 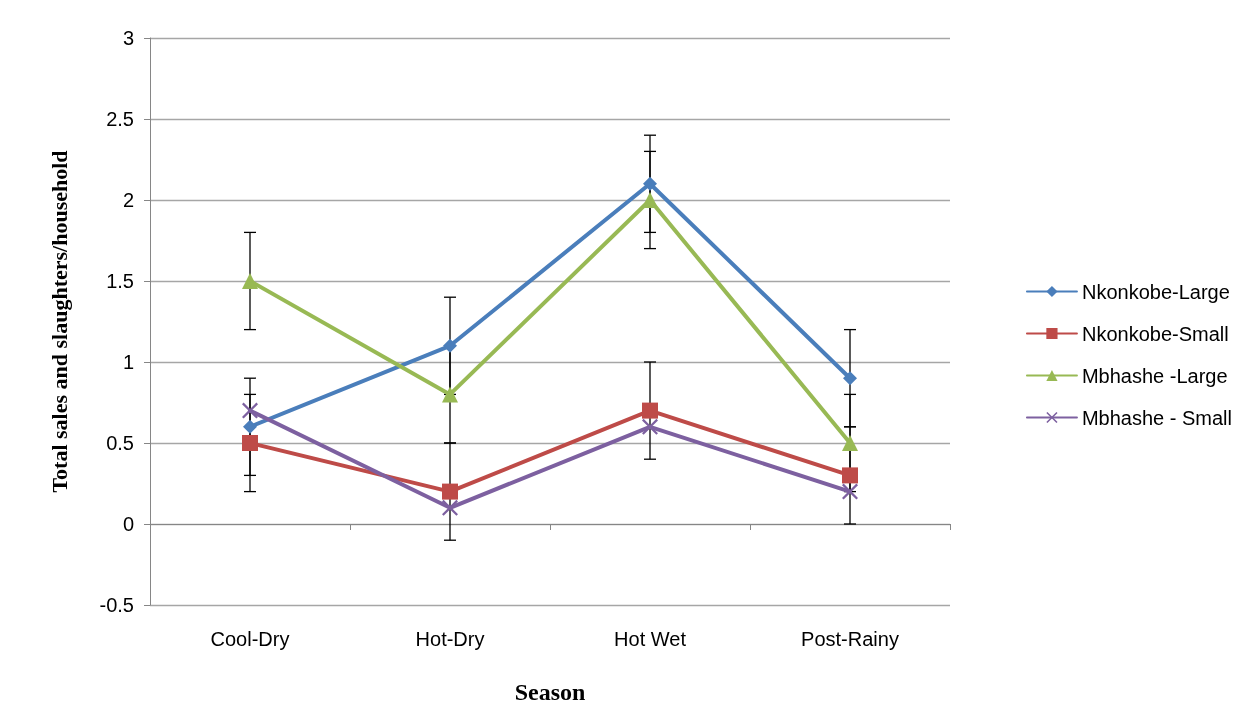 What do you see at coordinates (128, 38) in the screenshot?
I see `y-tick-label: 3` at bounding box center [128, 38].